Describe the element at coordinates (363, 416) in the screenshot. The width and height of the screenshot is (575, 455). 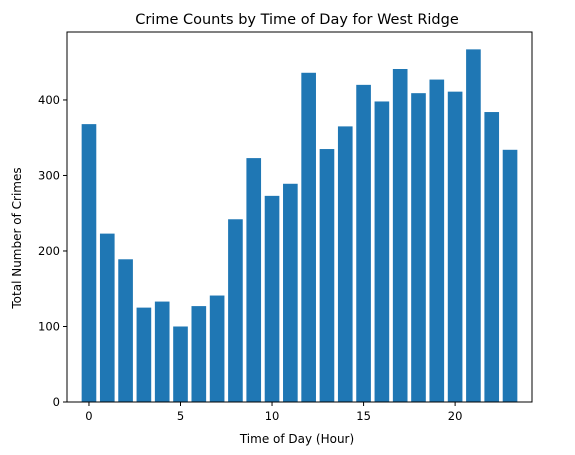
I see `x-tick-label: 15` at that location.